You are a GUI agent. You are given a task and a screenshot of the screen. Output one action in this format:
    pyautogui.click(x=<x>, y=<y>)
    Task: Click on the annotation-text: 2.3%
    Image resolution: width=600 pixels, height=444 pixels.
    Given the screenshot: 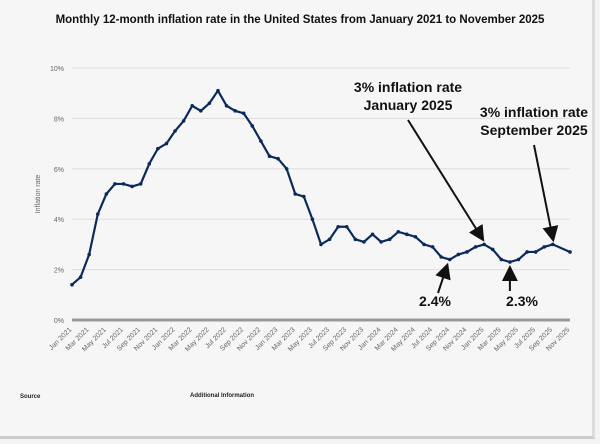 What is the action you would take?
    pyautogui.click(x=522, y=301)
    